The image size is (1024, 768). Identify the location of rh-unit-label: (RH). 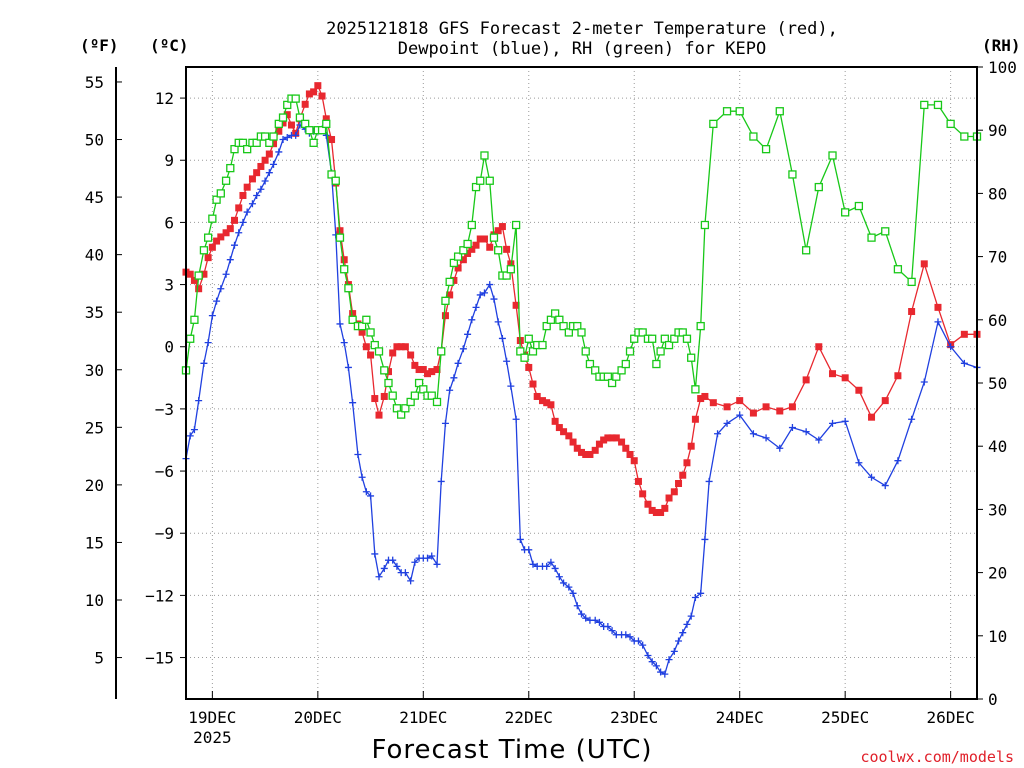
(1001, 45).